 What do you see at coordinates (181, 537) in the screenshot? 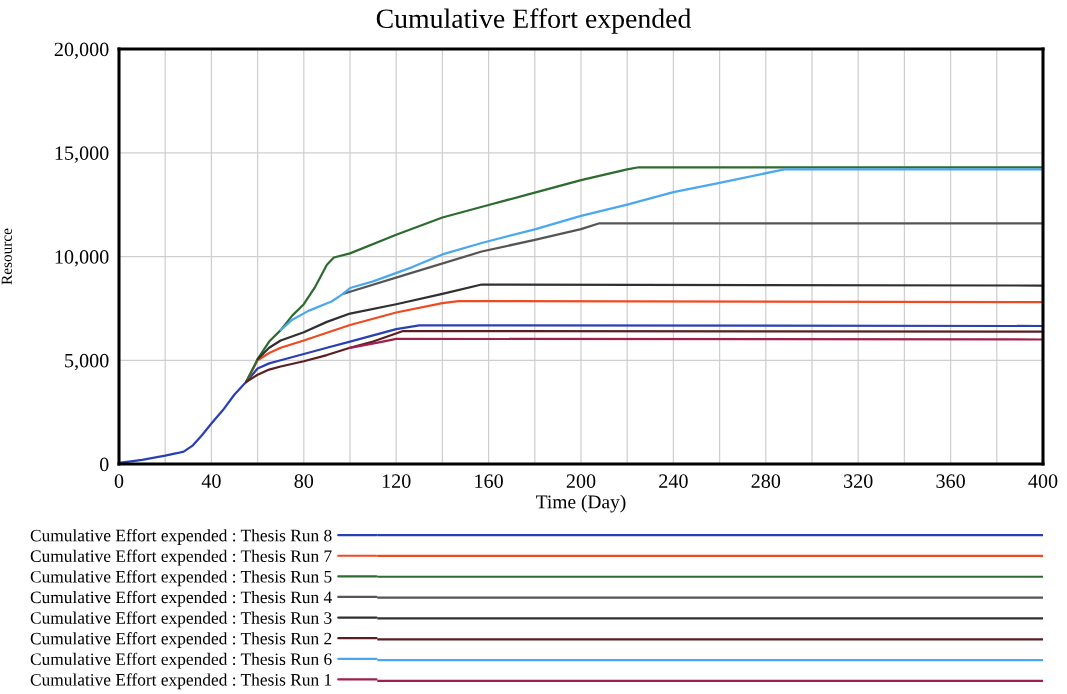
I see `legend-label: Cumulative Effort expended : Thesis Run 8` at bounding box center [181, 537].